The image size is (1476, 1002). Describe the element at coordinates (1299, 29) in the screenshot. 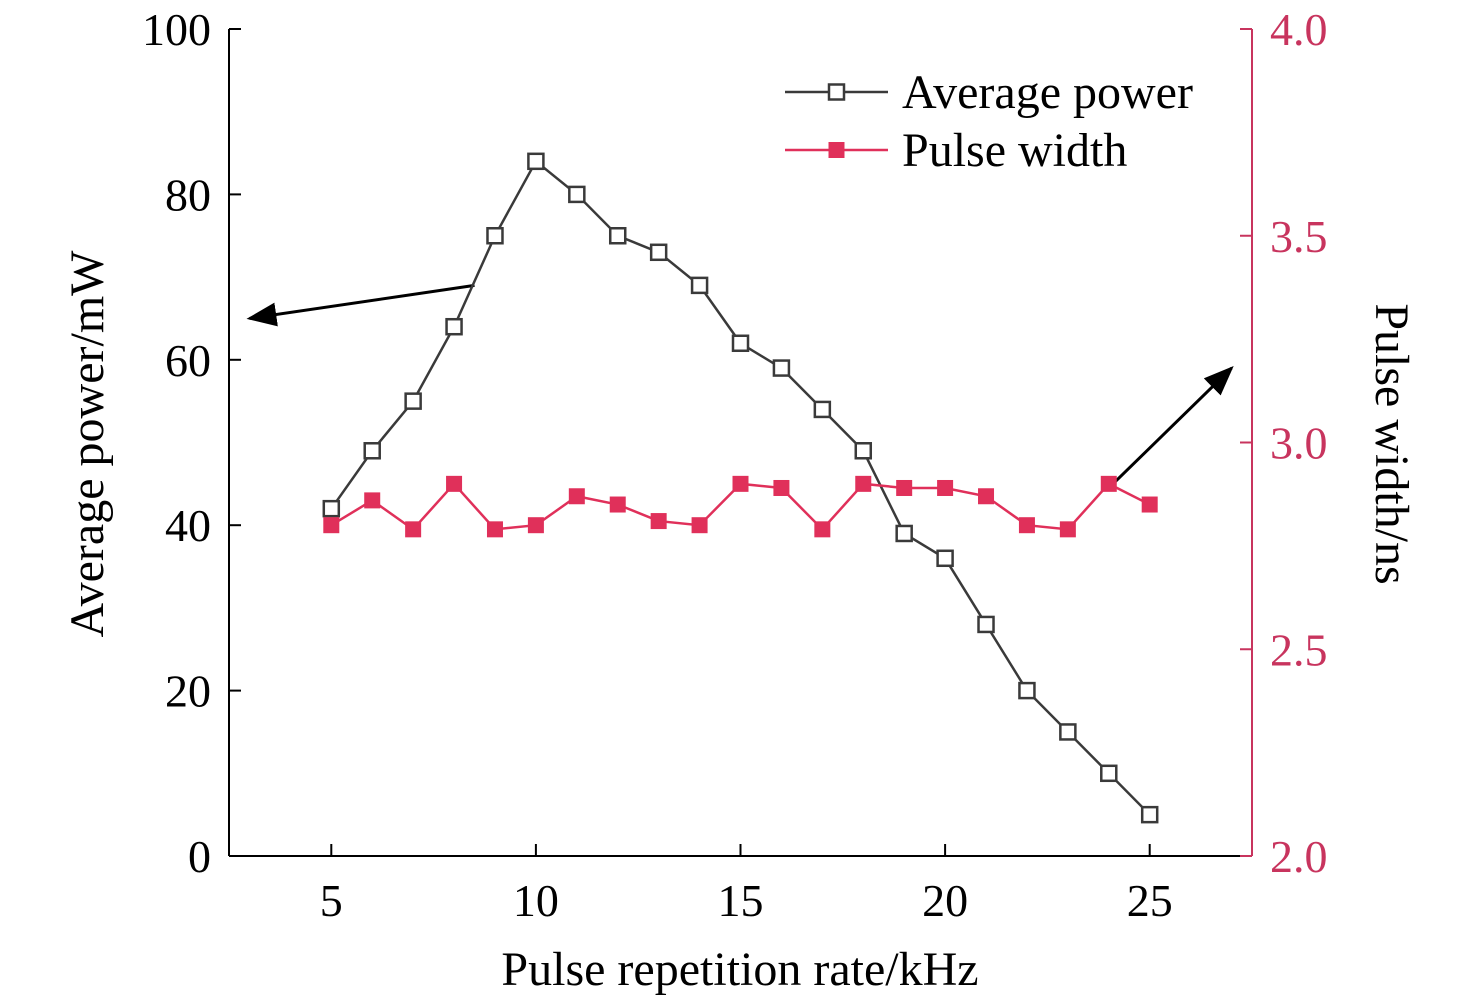

I see `y-right-tick-label: 4.0` at that location.